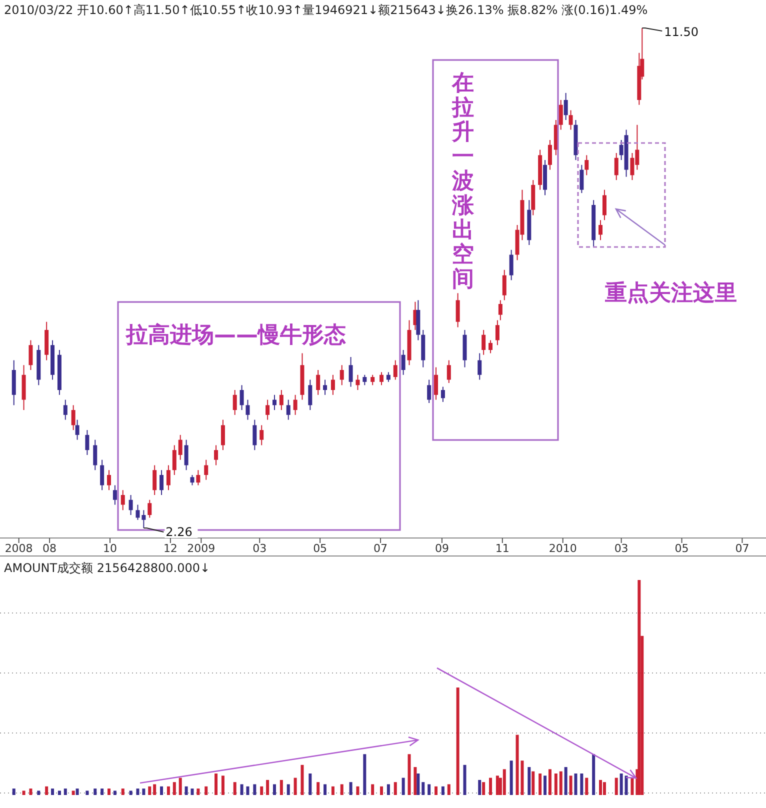  What do you see at coordinates (18, 548) in the screenshot?
I see `x-tick-label: 2008` at bounding box center [18, 548].